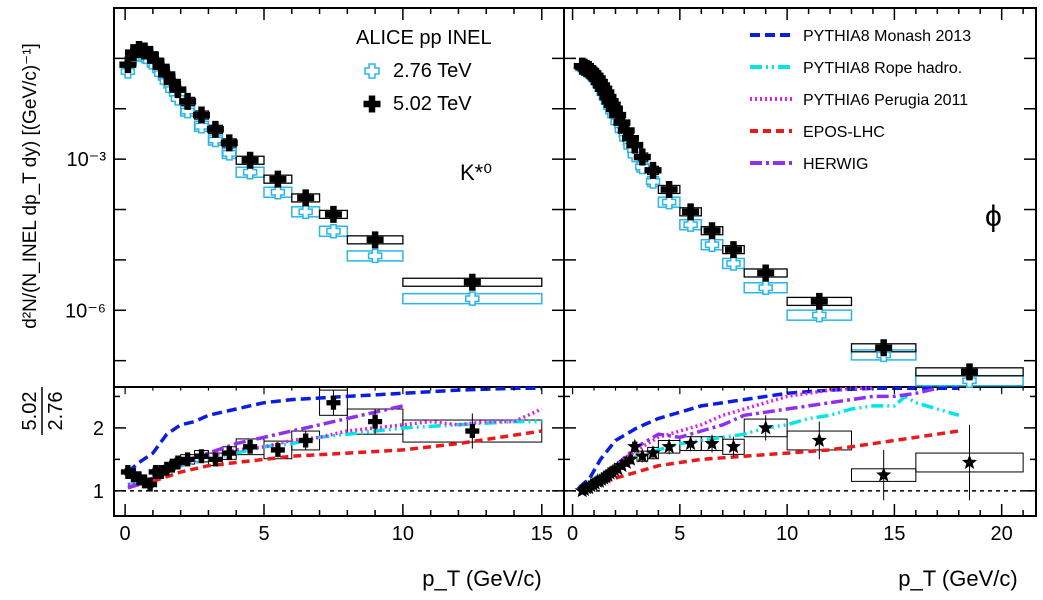  Describe the element at coordinates (887, 36) in the screenshot. I see `legend-label-pythia8-monash: PYTHIA8 Monash 2013` at that location.